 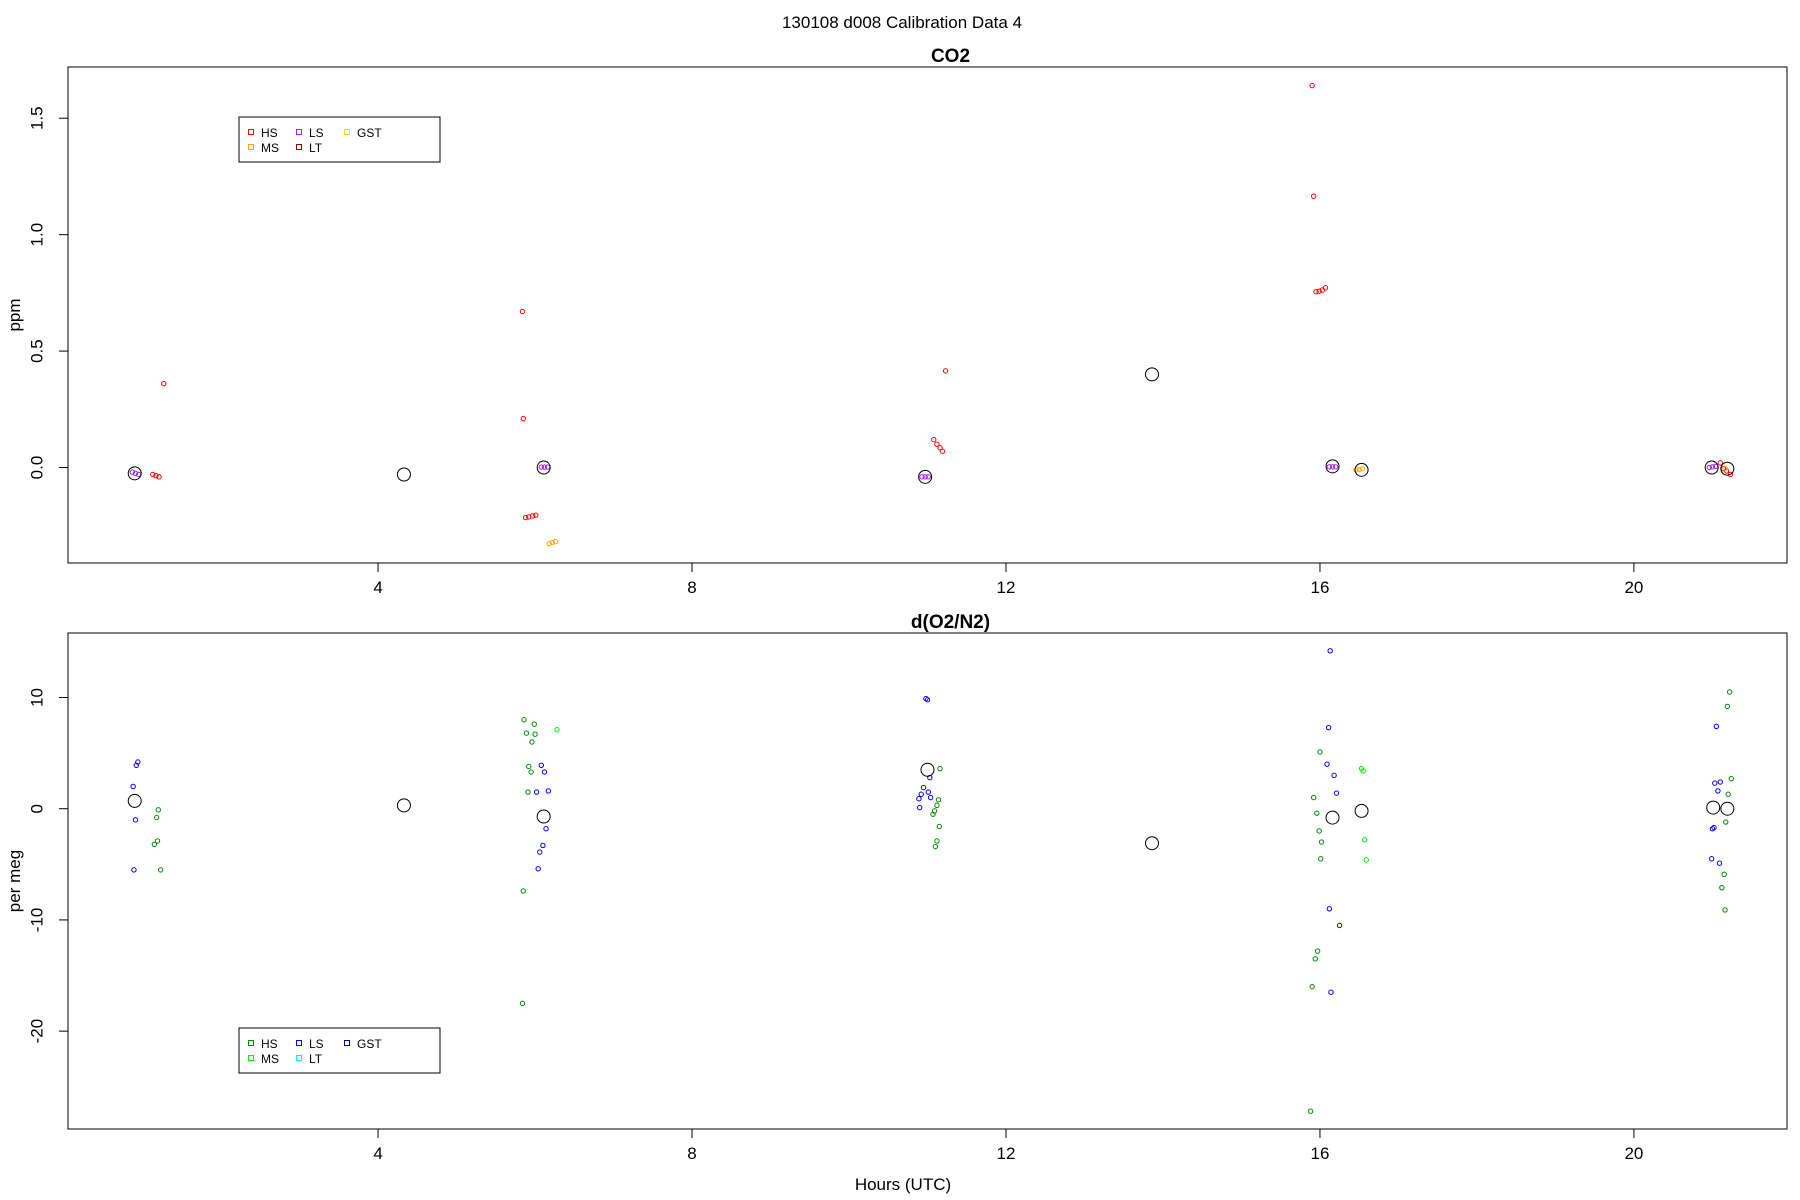 I want to click on y-tick-label: 10, so click(x=36, y=697).